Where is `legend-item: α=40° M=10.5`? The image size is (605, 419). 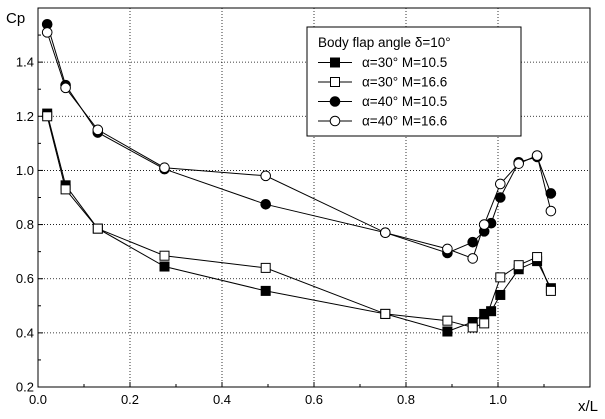
legend-item: α=40° M=10.5 is located at coordinates (382, 101).